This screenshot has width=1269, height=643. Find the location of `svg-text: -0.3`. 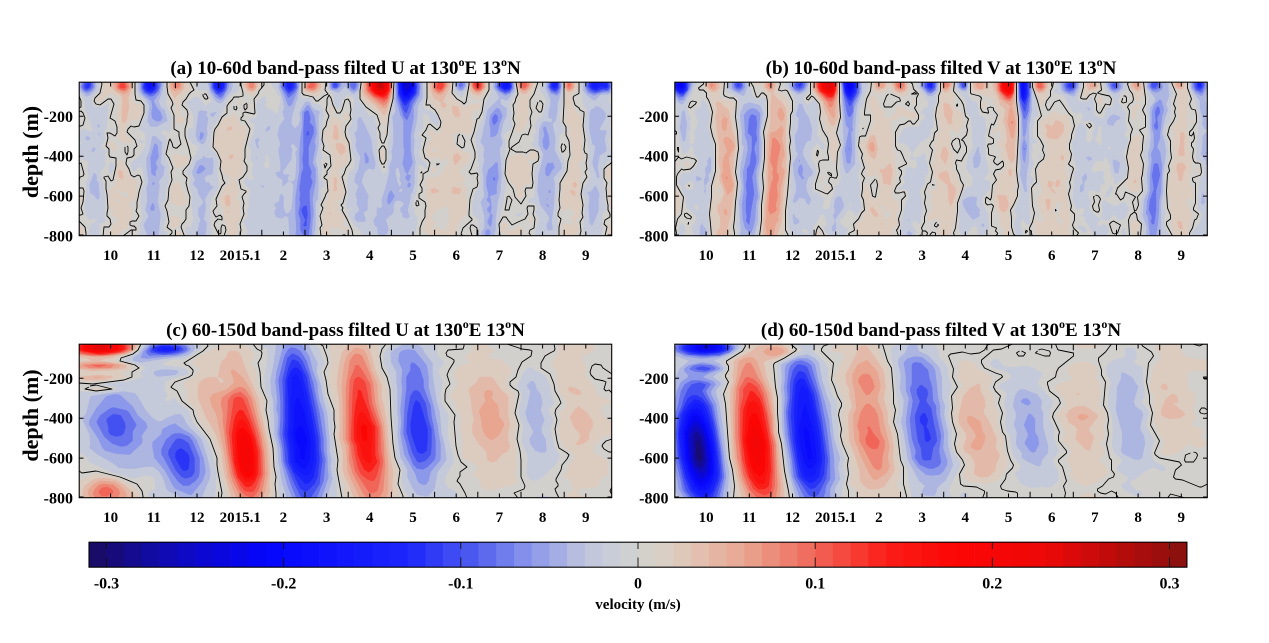

svg-text: -0.3 is located at coordinates (106, 584).